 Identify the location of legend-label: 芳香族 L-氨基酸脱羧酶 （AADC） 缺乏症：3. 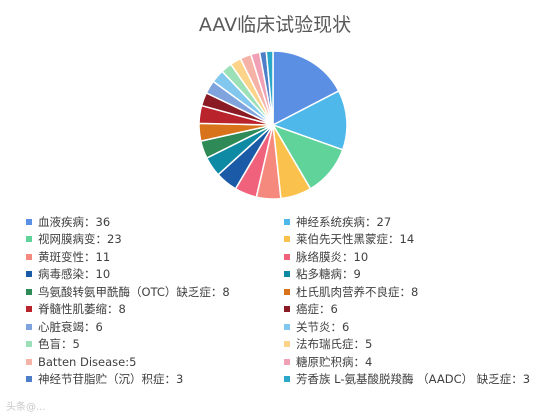
(413, 379).